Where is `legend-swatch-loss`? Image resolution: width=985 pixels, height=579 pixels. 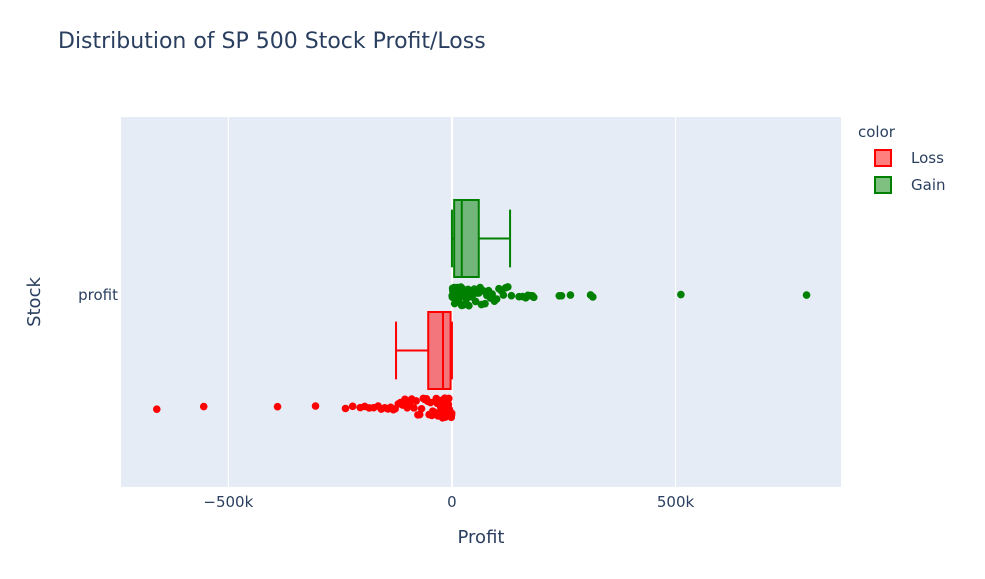 legend-swatch-loss is located at coordinates (883, 158).